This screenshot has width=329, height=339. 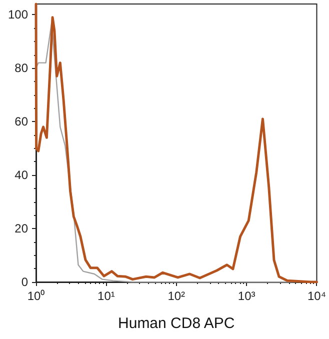 I want to click on y-tick-label: 80, so click(x=21, y=68).